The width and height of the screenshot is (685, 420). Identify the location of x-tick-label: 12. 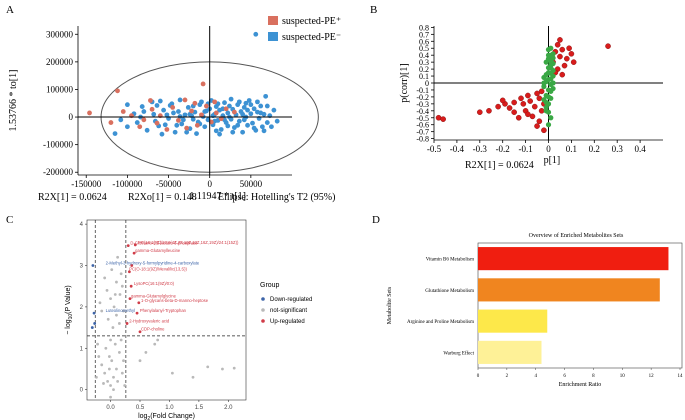
(652, 376).